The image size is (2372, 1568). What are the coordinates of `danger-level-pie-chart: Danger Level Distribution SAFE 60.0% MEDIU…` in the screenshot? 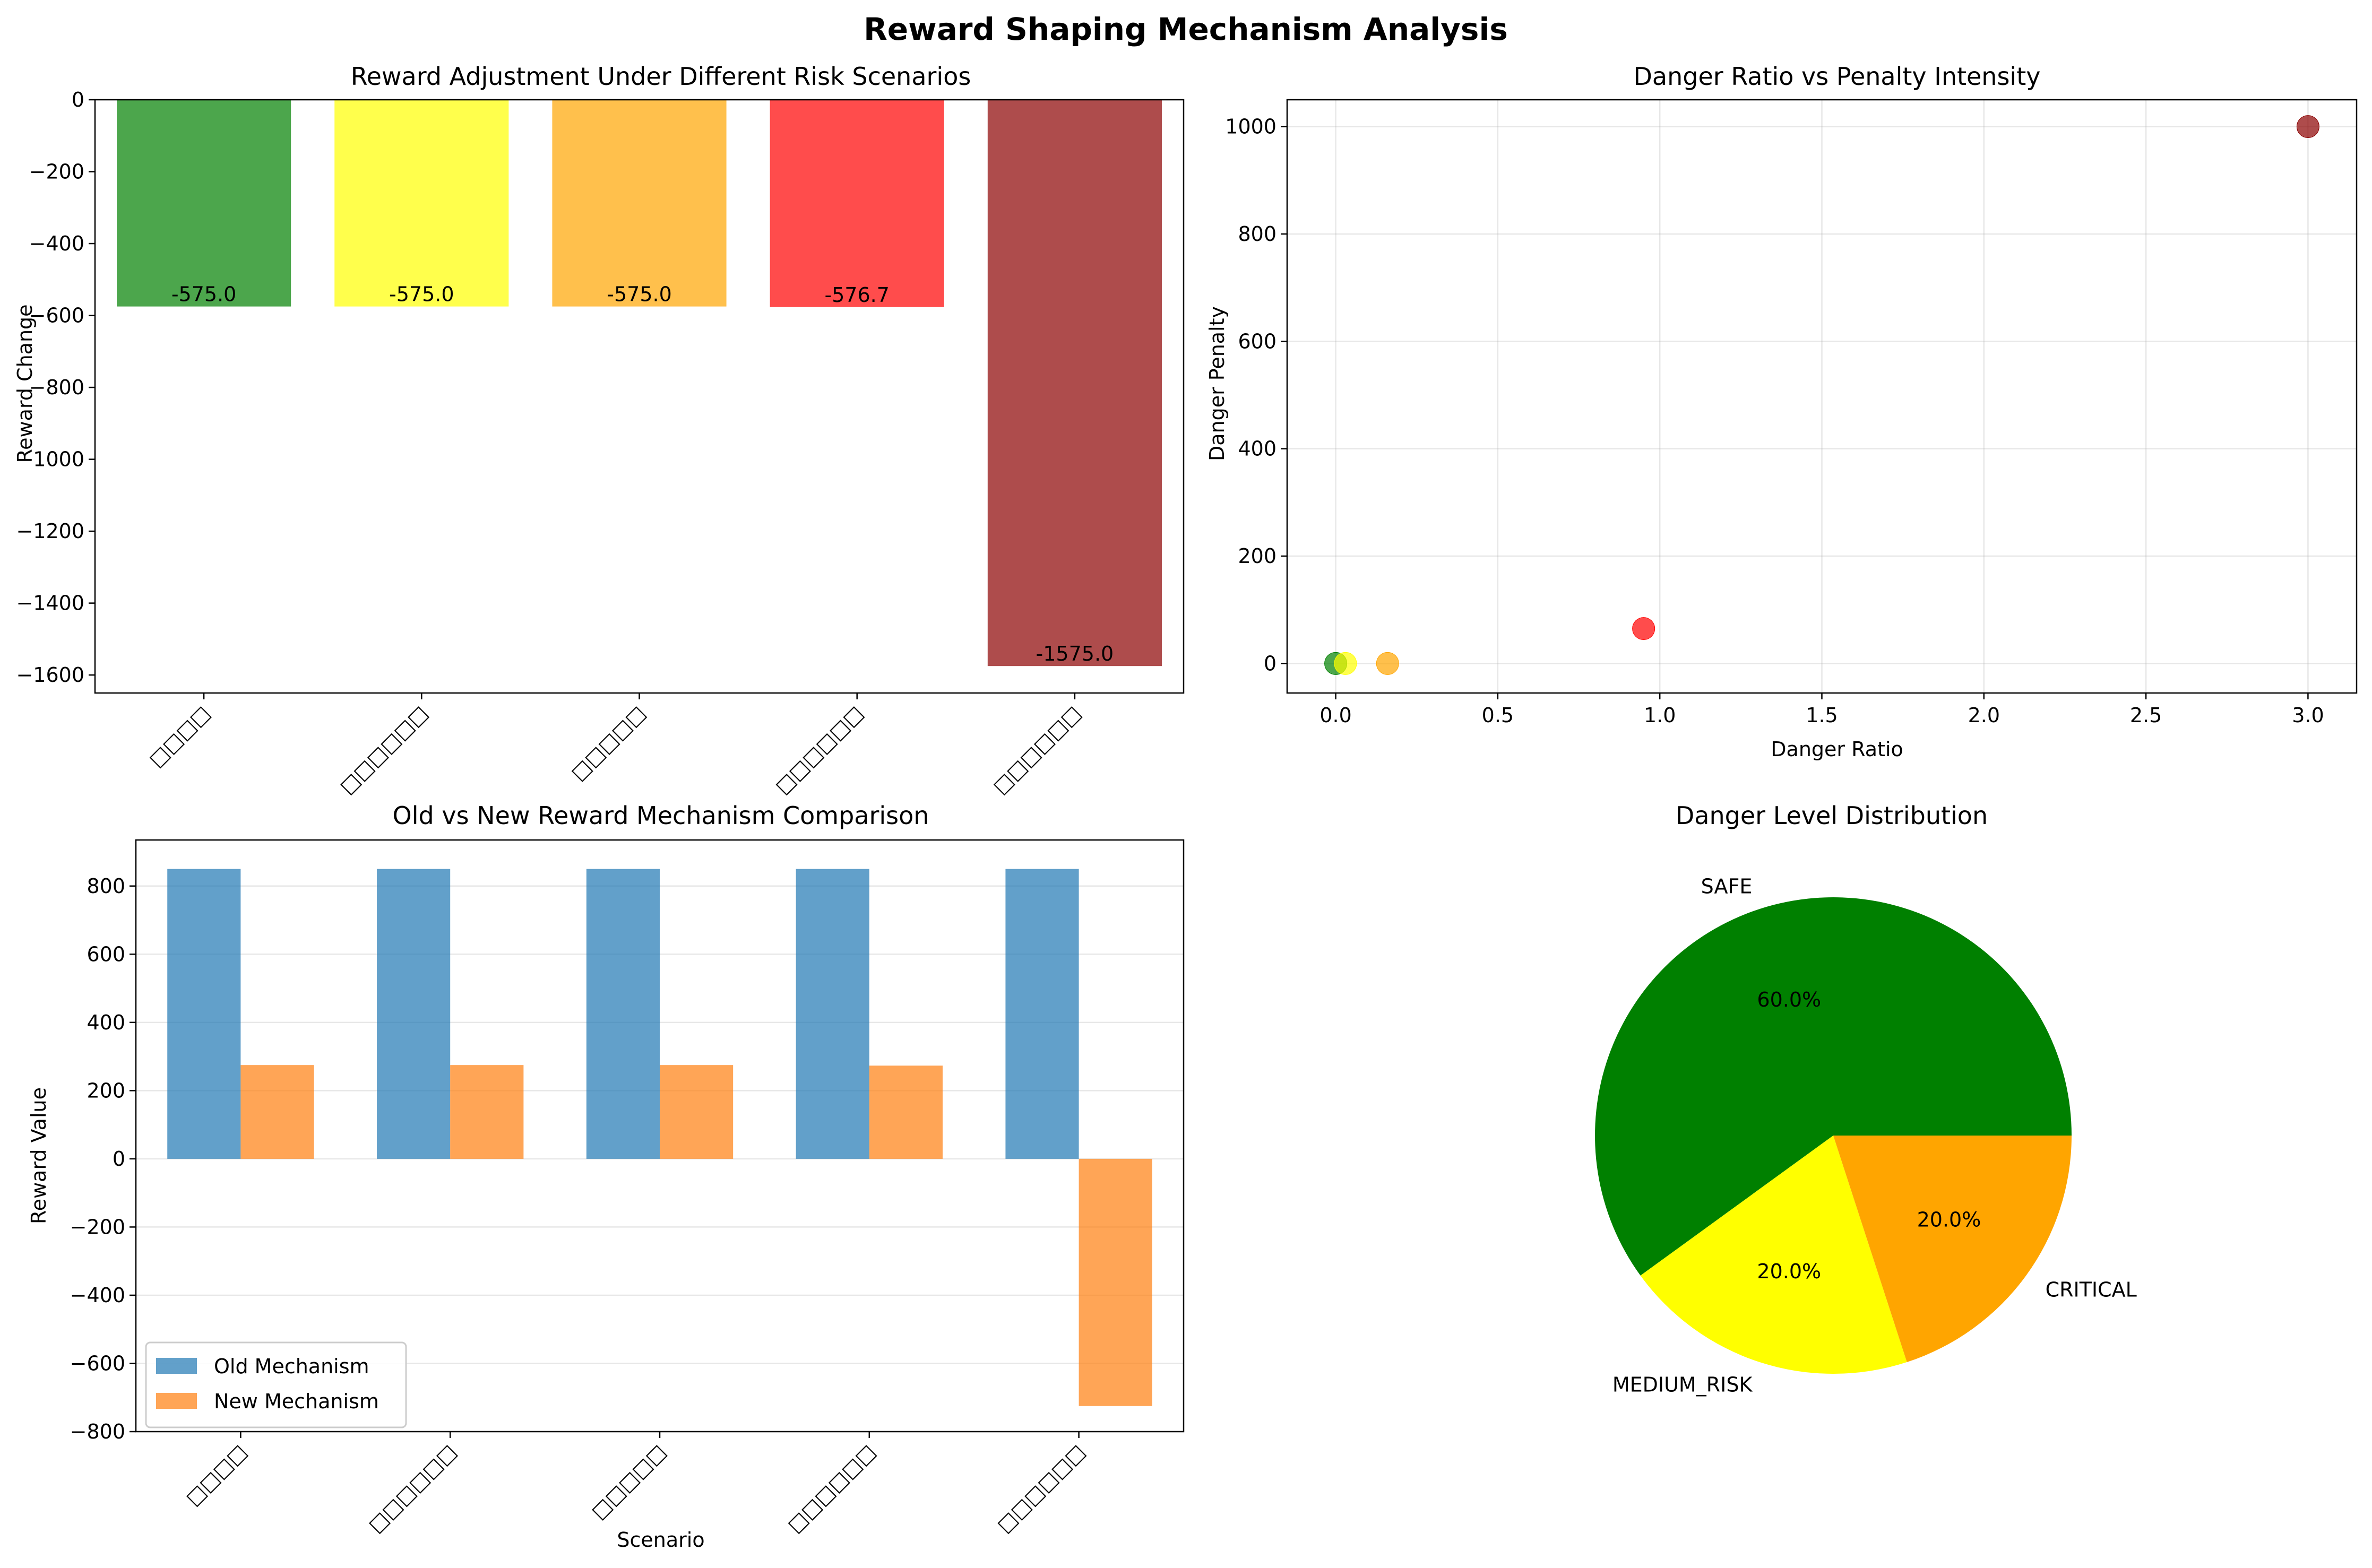 It's located at (1866, 1099).